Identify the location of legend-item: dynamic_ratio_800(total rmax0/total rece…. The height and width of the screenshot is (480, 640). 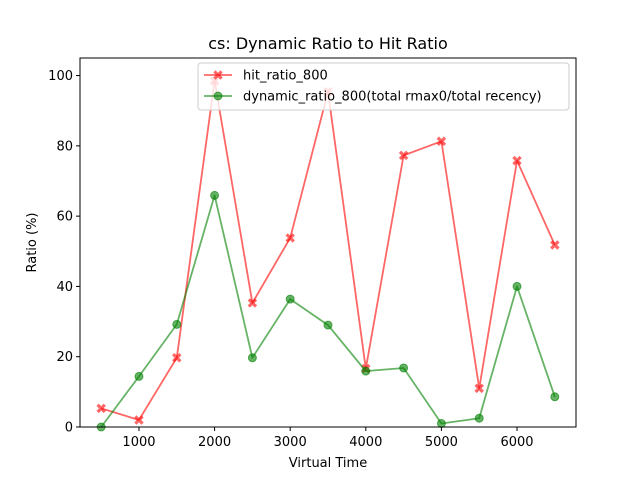
(373, 97).